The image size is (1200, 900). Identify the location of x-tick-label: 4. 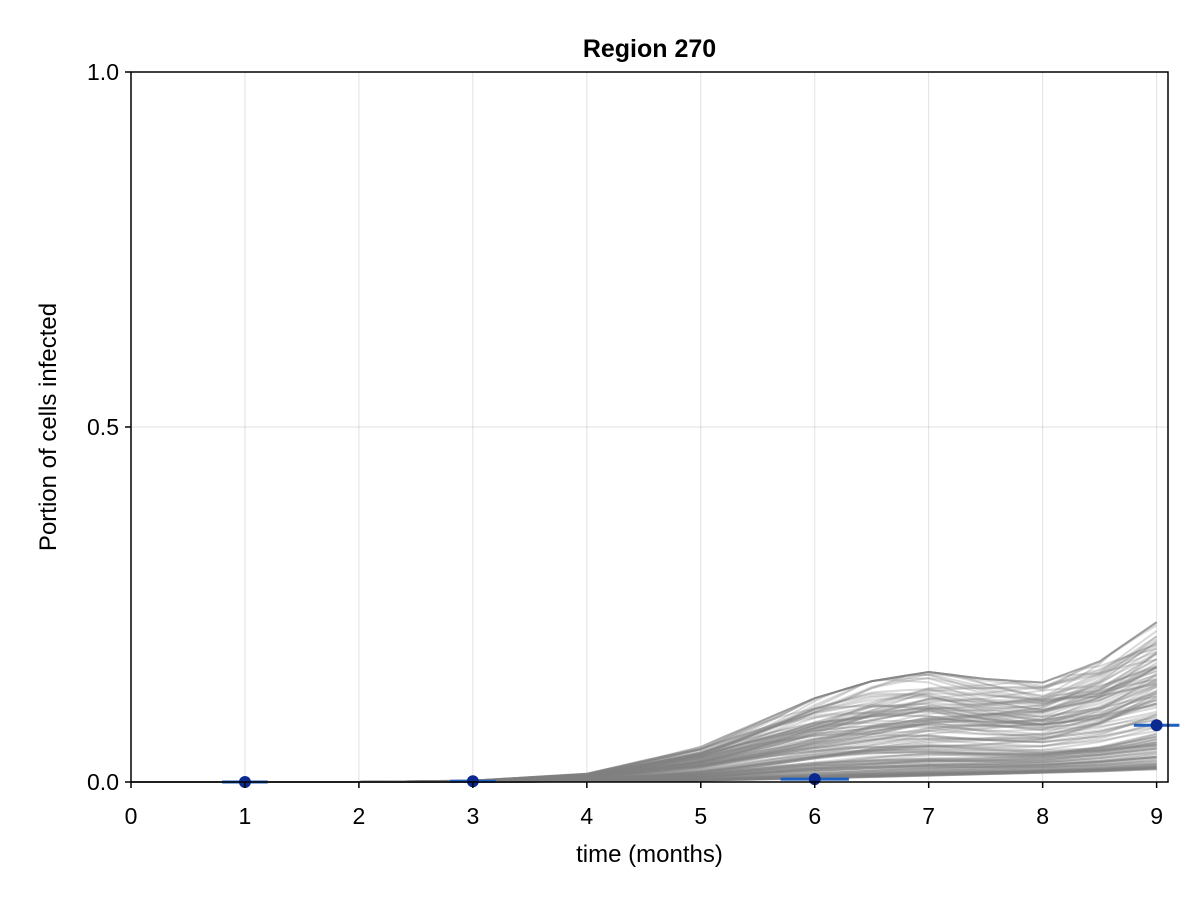
(586, 816).